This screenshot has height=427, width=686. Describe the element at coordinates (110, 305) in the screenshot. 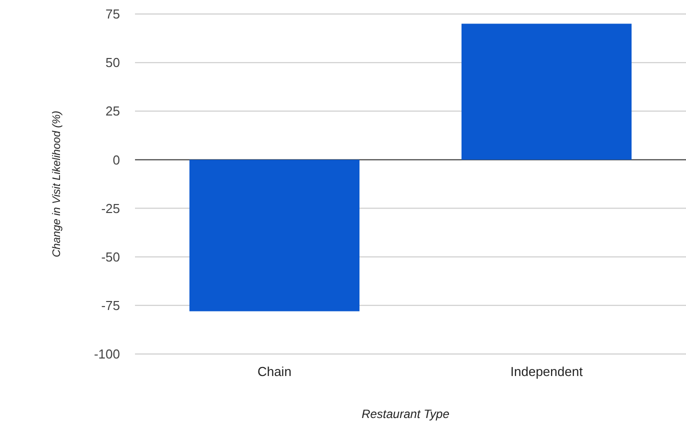

I see `y-tick-label: -75` at that location.